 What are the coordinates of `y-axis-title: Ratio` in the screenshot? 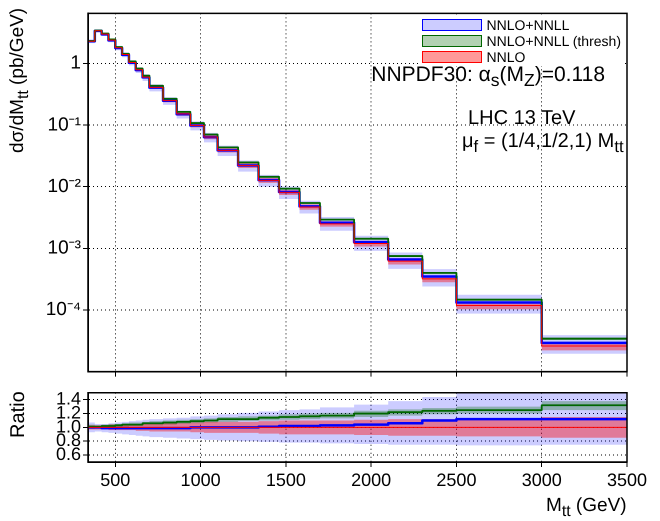 It's located at (18, 414).